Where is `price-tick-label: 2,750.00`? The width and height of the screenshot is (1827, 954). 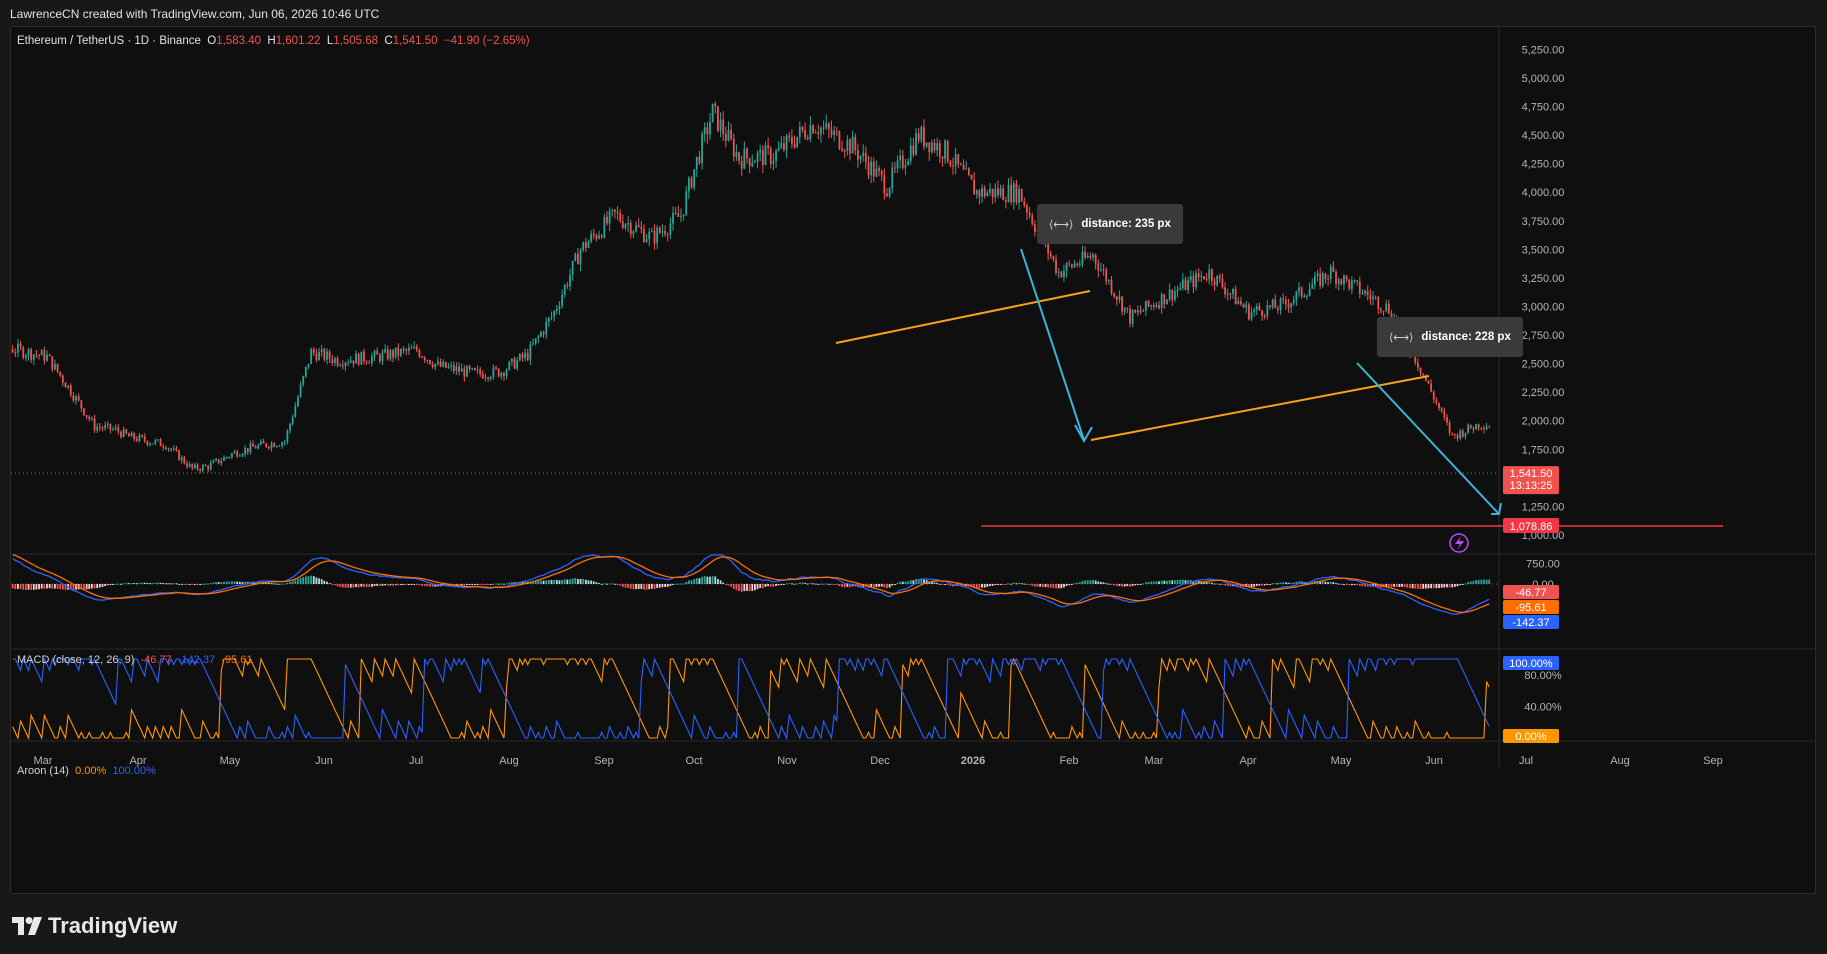 price-tick-label: 2,750.00 is located at coordinates (1543, 336).